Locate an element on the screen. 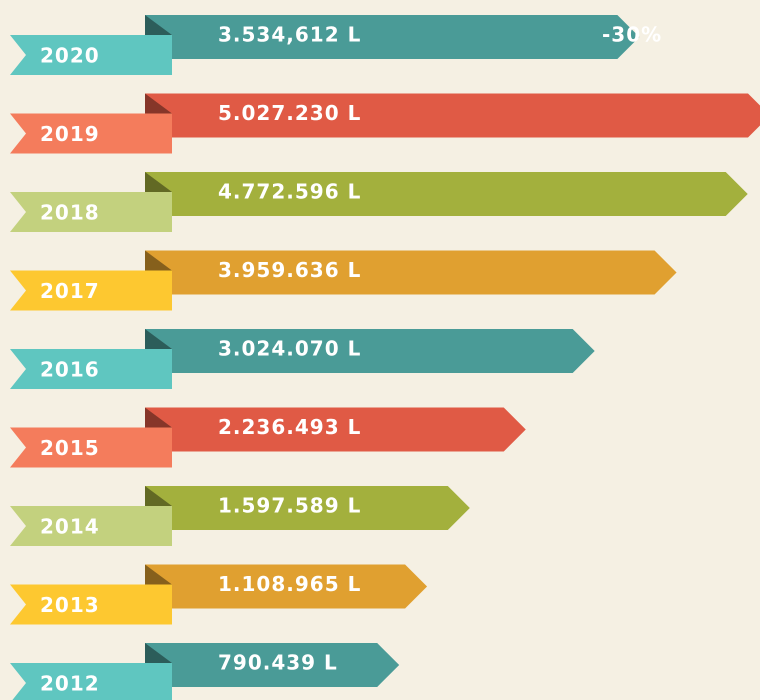 This screenshot has height=700, width=760. year-label: 2012 is located at coordinates (70, 684).